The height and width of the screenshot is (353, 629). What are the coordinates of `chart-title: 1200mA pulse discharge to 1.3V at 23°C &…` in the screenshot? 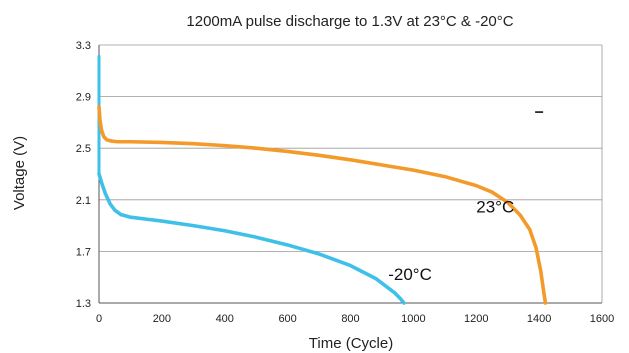 It's located at (349, 21).